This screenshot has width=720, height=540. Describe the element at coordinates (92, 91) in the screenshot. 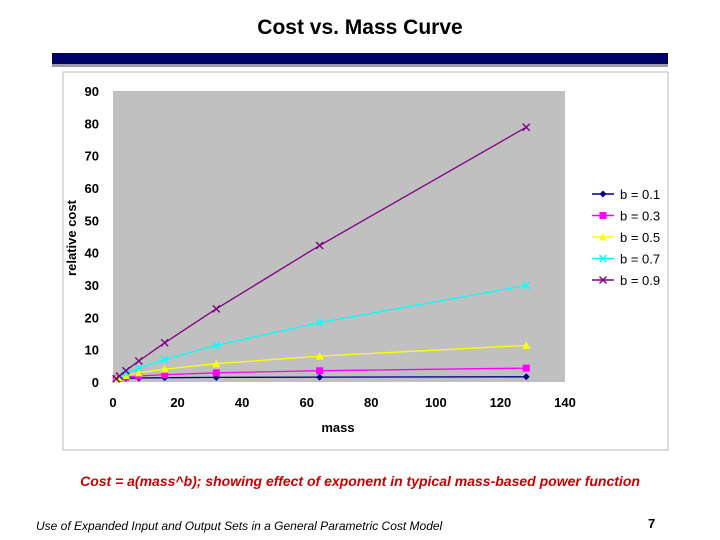

I see `y-tick-label: 90` at that location.